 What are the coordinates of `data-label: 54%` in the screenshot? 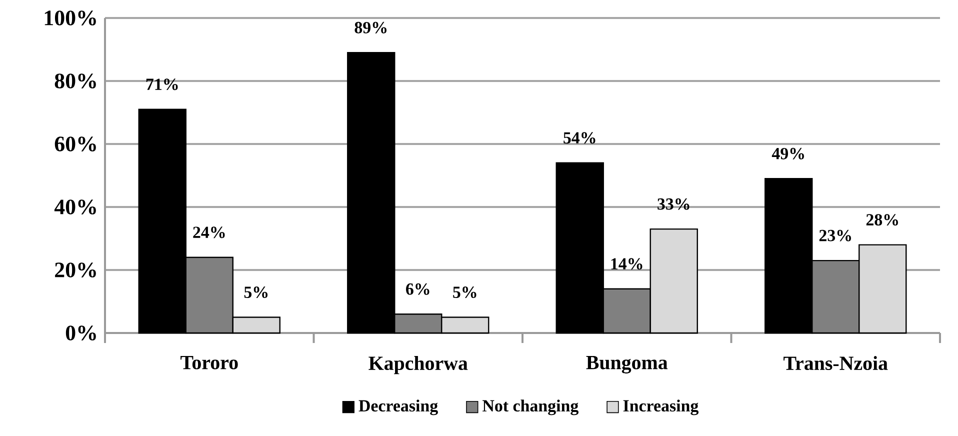 It's located at (580, 138).